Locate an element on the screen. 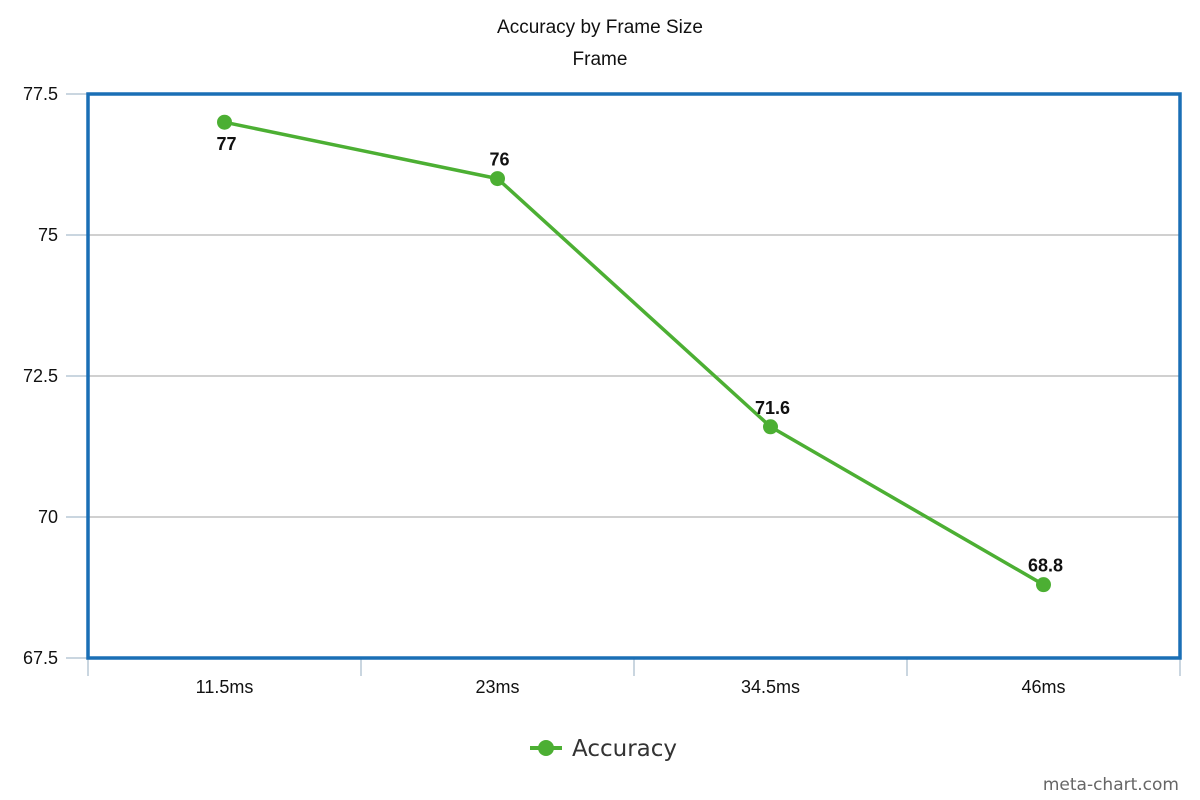 This screenshot has height=800, width=1200. x-tick-label: 23ms is located at coordinates (497, 687).